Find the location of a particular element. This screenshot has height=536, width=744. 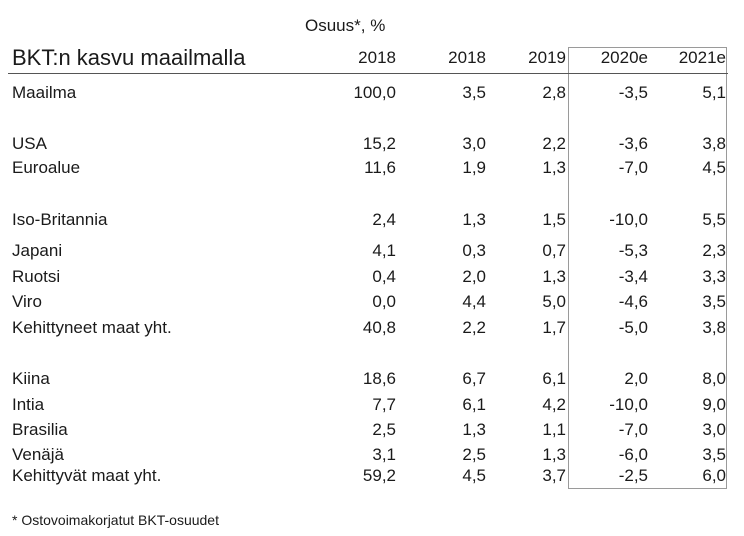

cell-growth-2019: 1,7 is located at coordinates (554, 327).